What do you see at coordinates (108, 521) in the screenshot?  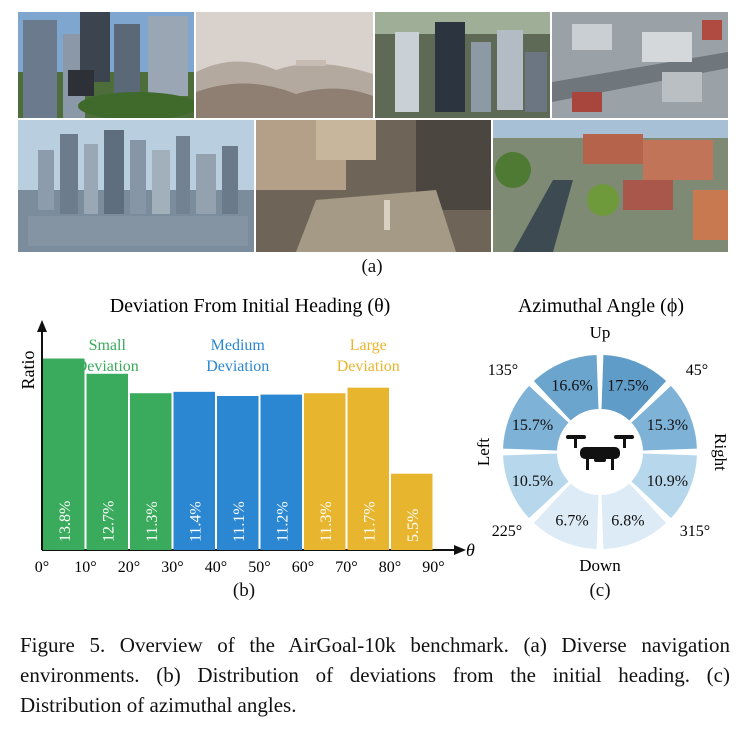 I see `bar-value-label: 12.7%` at bounding box center [108, 521].